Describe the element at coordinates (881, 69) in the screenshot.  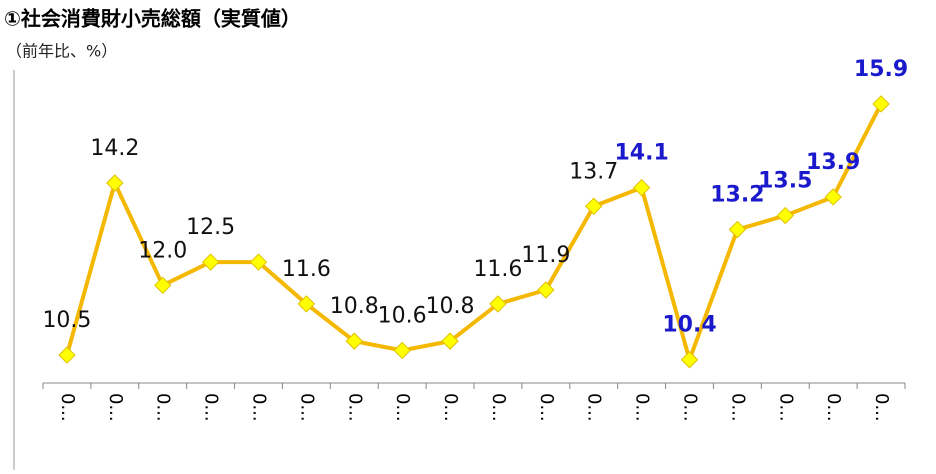
I see `value-label: 15.9` at that location.